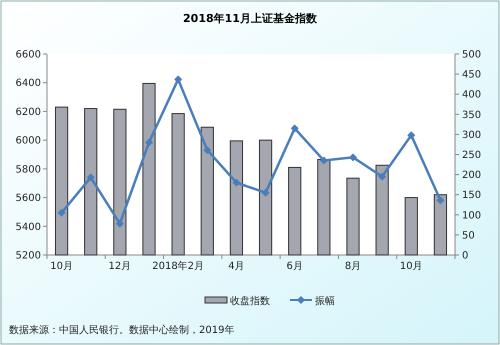 The image size is (500, 345). Describe the element at coordinates (178, 266) in the screenshot. I see `x-tick-label: 2018年2月` at that location.